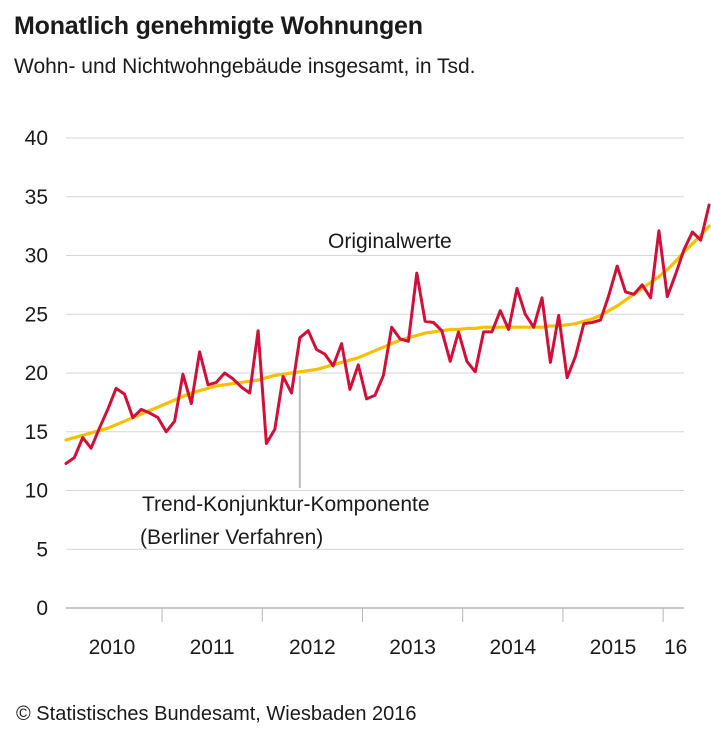 The width and height of the screenshot is (711, 740). I want to click on y-tick-label: 20, so click(36, 373).